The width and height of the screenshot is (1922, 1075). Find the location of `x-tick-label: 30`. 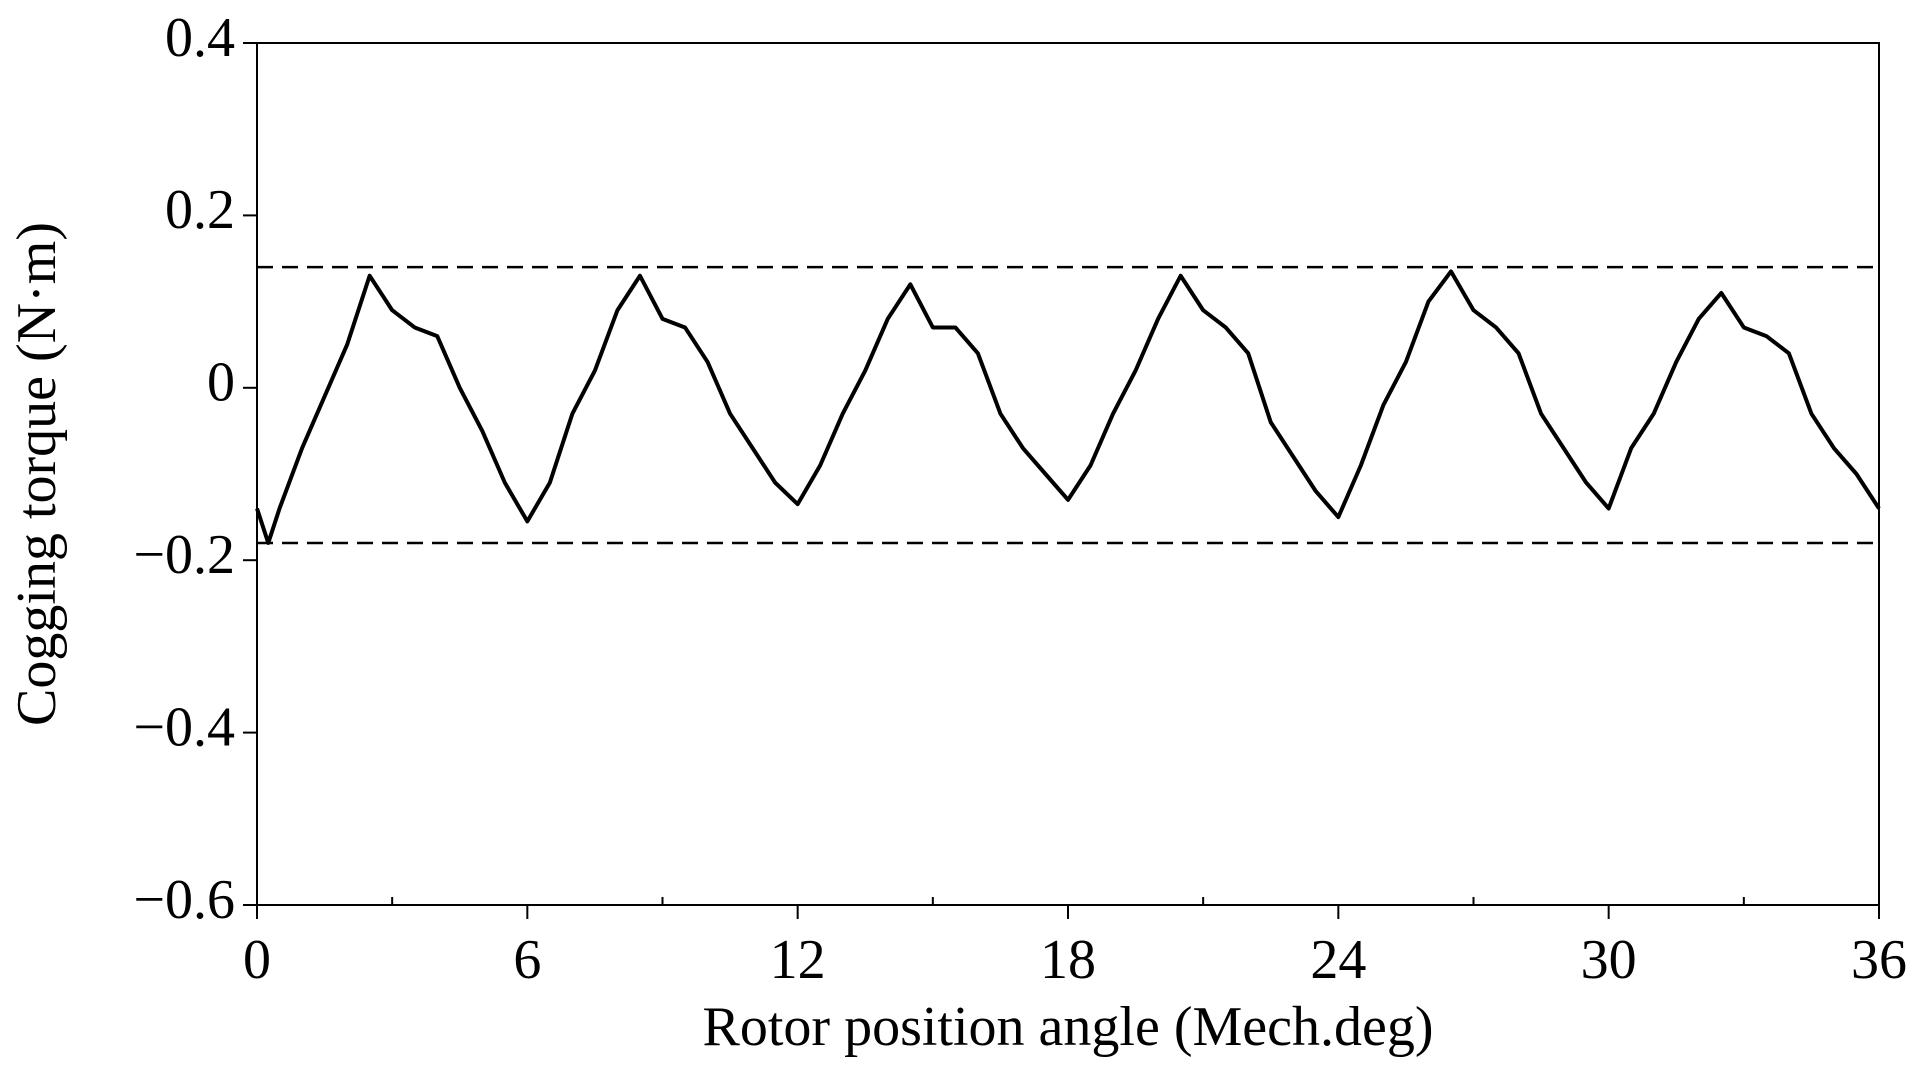

x-tick-label: 30 is located at coordinates (1609, 960).